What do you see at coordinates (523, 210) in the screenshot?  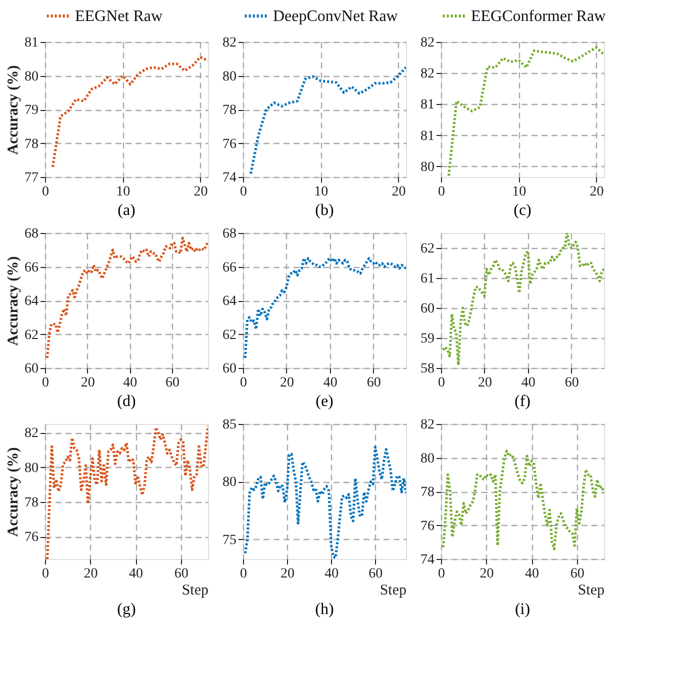 I see `text: (c)` at bounding box center [523, 210].